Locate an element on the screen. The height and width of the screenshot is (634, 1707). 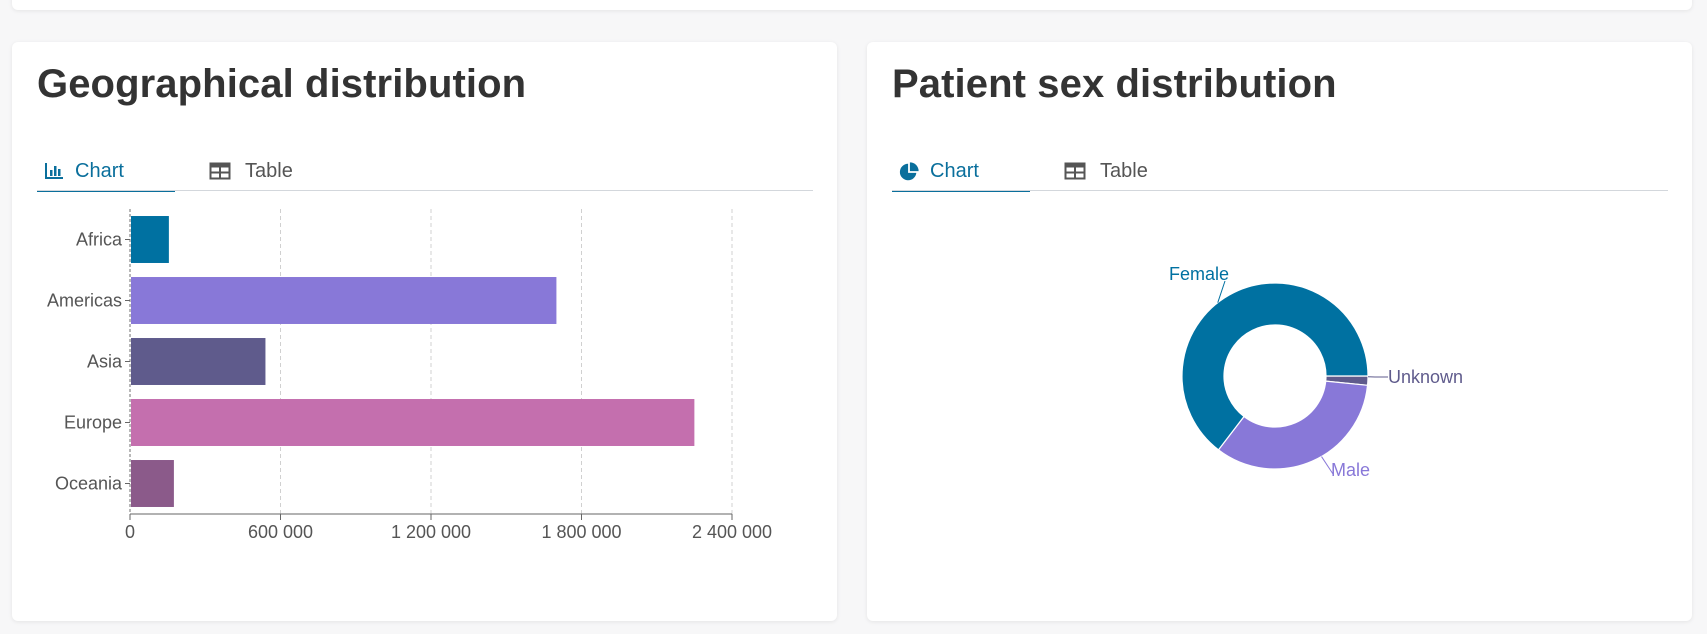
y-tick-label: Americas is located at coordinates (84, 301).